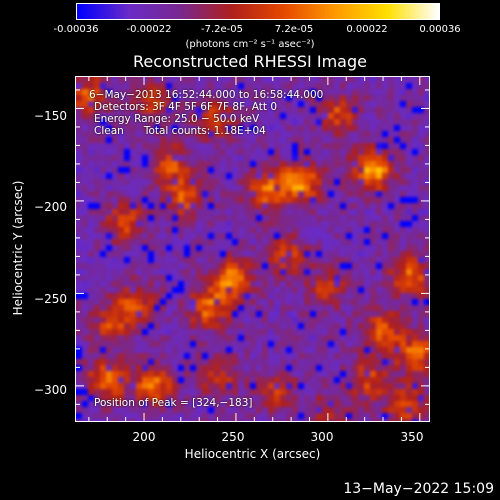  What do you see at coordinates (250, 61) in the screenshot?
I see `chart-title: Reconstructed RHESSI Image` at bounding box center [250, 61].